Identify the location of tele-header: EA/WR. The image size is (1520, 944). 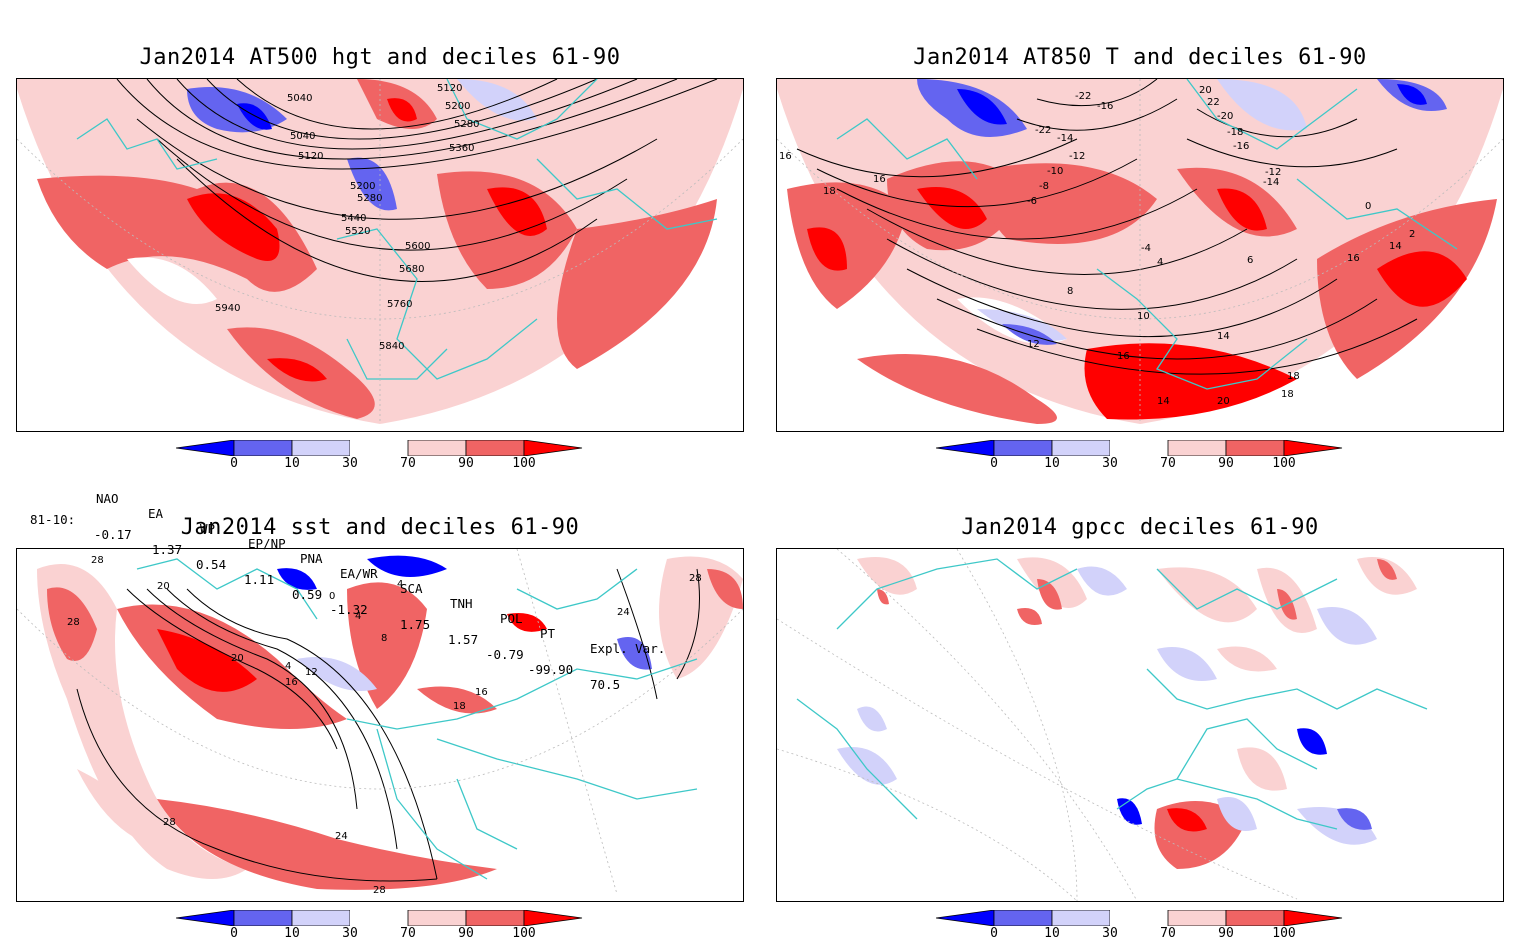
(359, 573).